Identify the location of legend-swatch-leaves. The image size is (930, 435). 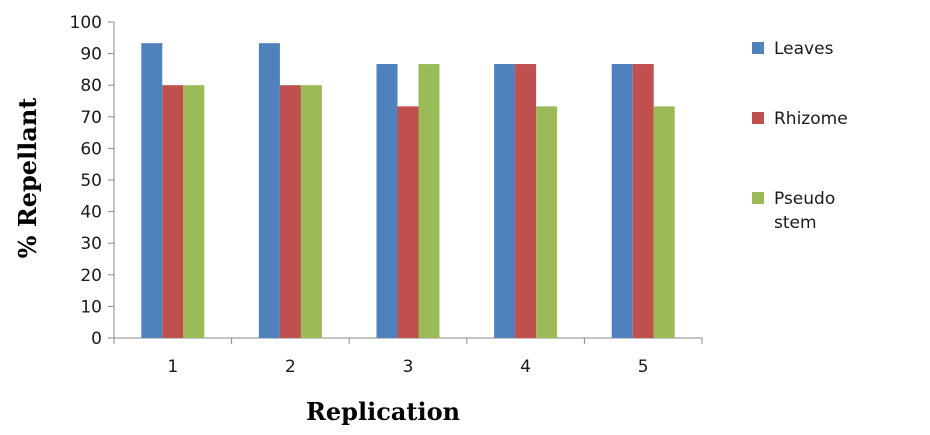
(758, 48).